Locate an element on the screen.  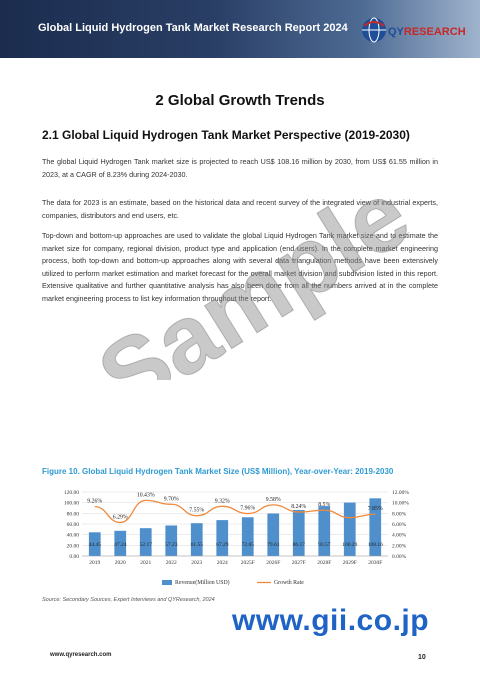
growth-rate-label: 10.43% is located at coordinates (146, 495).